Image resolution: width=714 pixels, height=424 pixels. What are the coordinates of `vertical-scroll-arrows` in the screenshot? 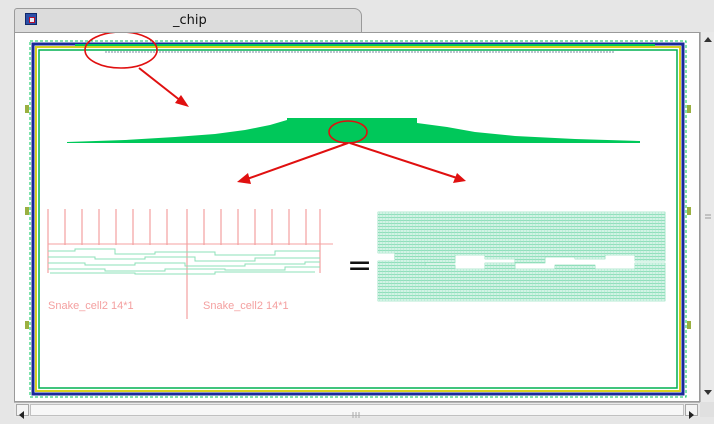 It's located at (708, 216).